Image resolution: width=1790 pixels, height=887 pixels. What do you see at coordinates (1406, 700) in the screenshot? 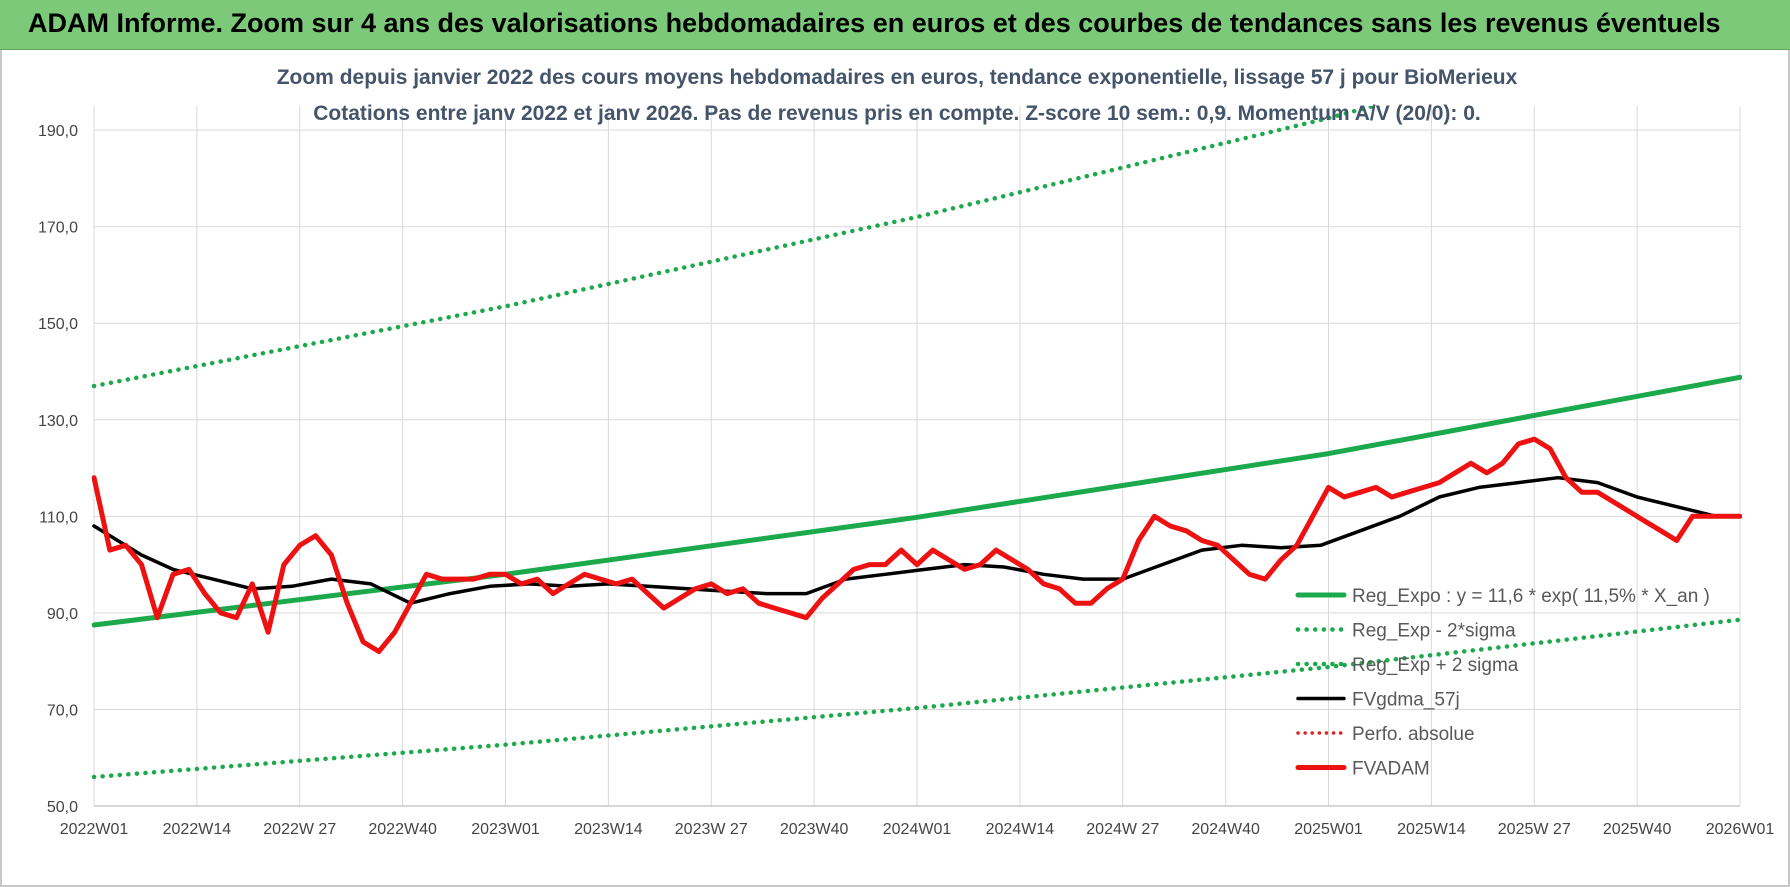
I see `legend-label: FVgdma_57j` at bounding box center [1406, 700].